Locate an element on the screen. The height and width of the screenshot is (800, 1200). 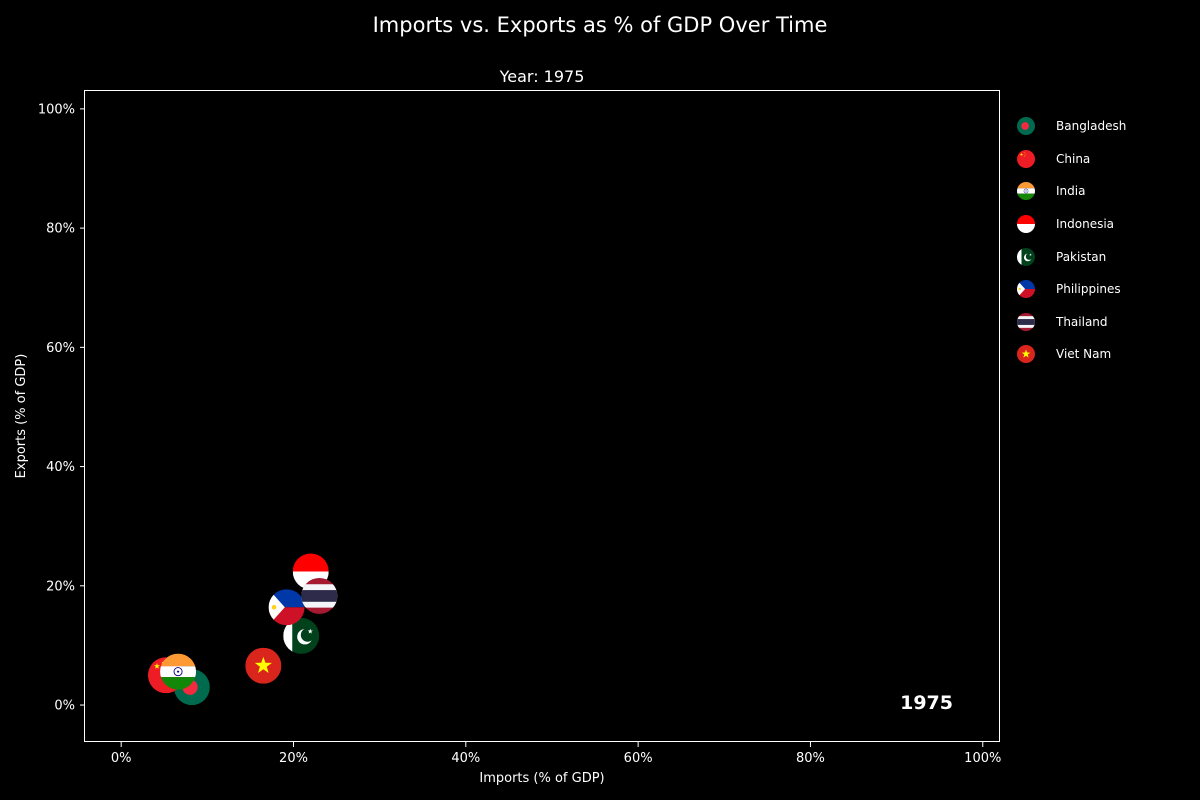
legend-label: India is located at coordinates (1071, 191).